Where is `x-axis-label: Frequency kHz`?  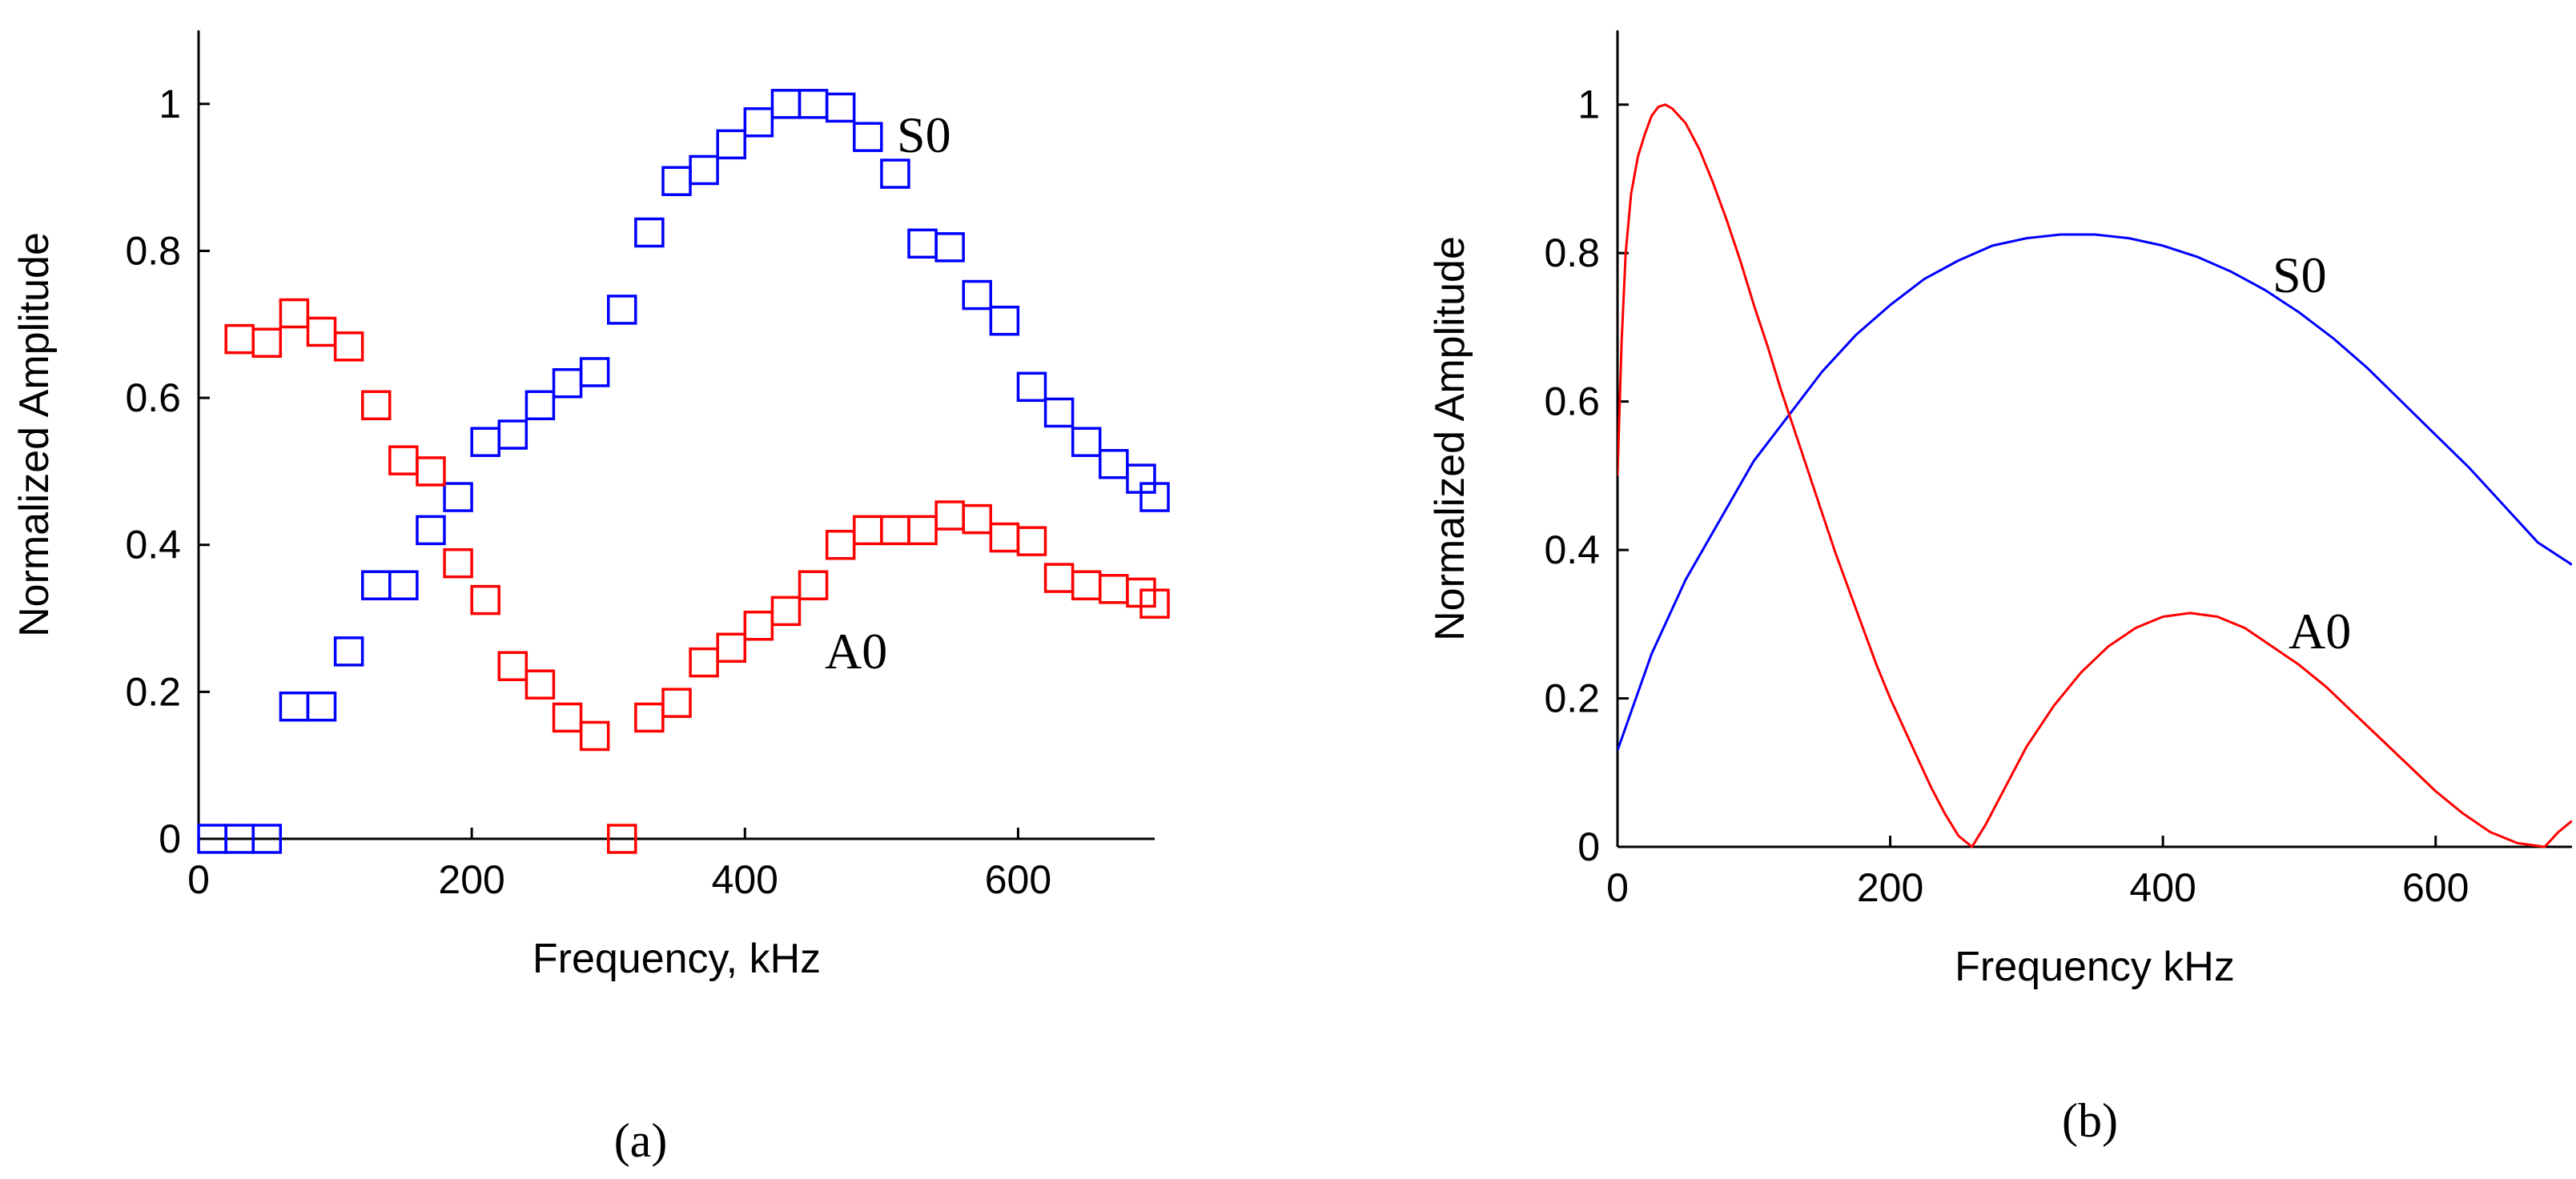 x-axis-label: Frequency kHz is located at coordinates (2095, 967).